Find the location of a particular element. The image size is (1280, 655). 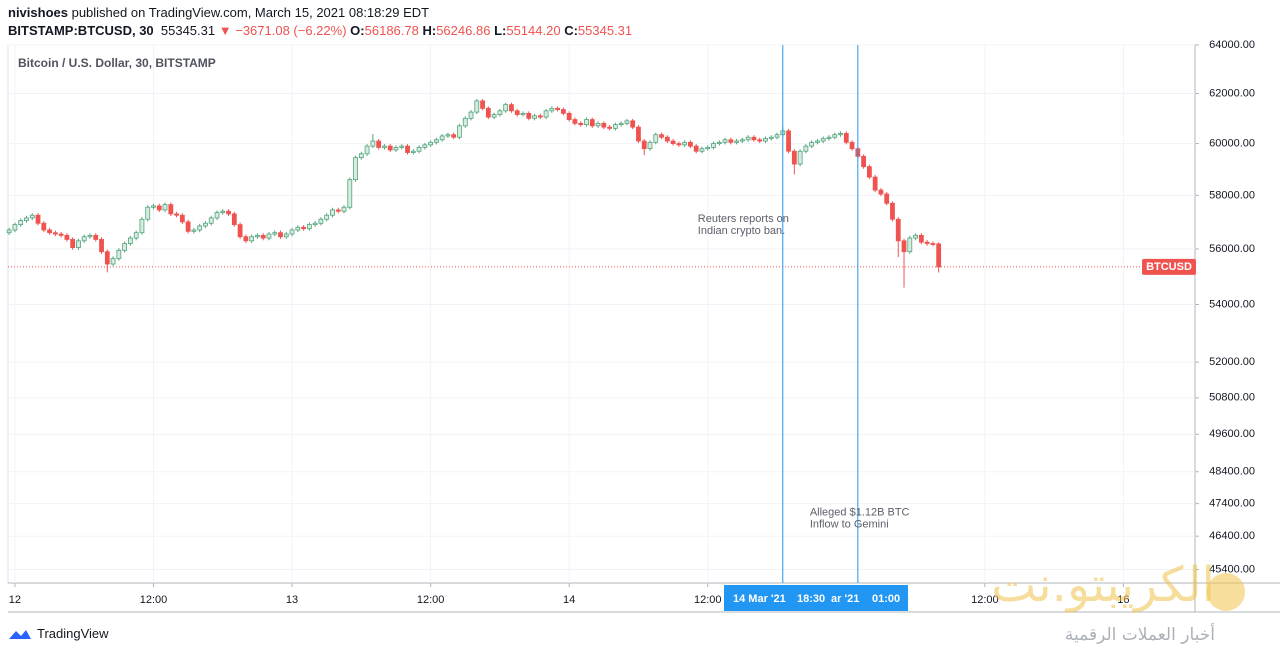

event-note: Inflow to Gemini is located at coordinates (849, 525).